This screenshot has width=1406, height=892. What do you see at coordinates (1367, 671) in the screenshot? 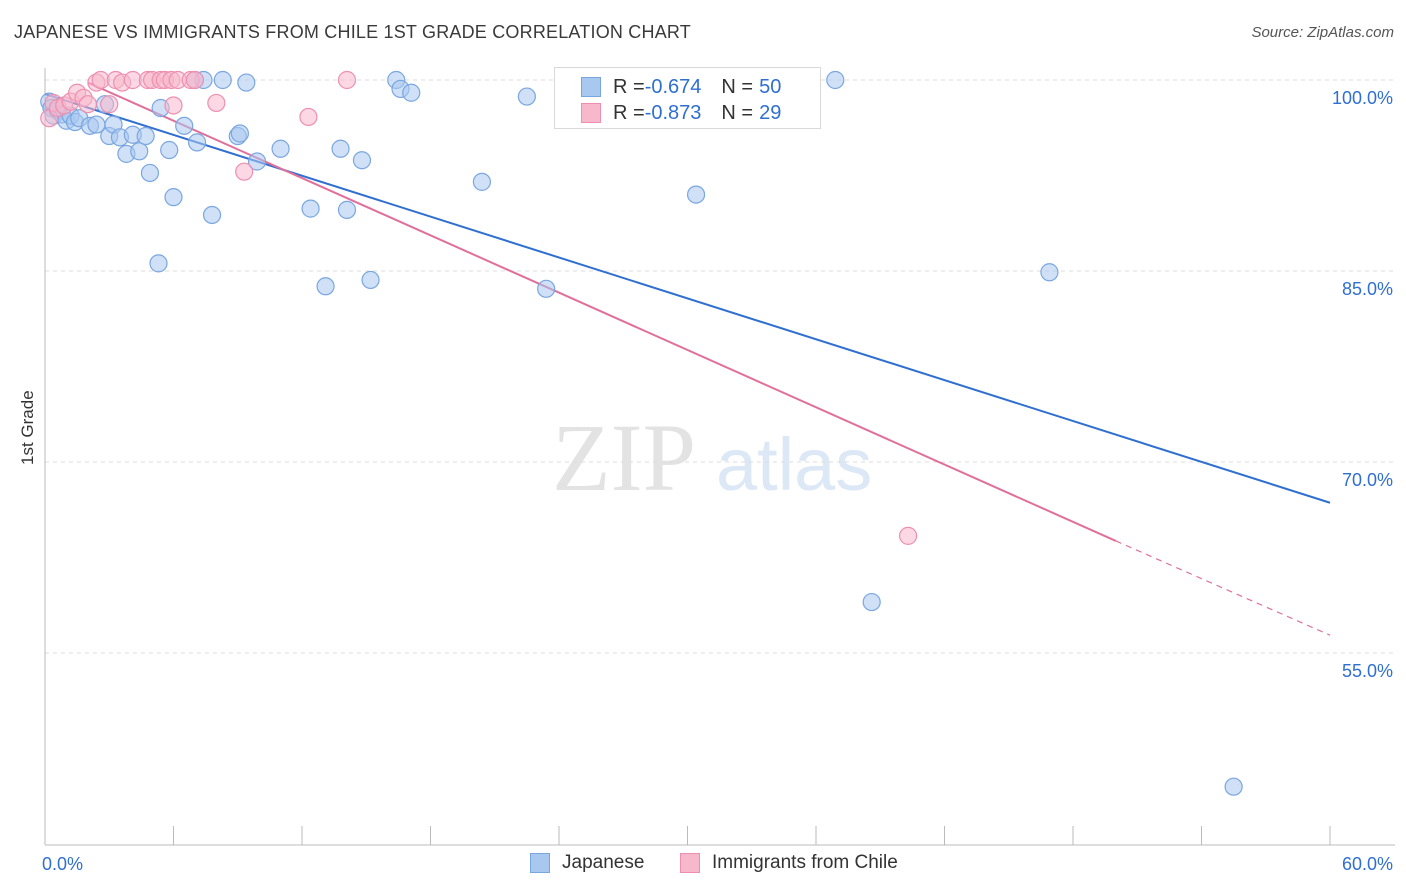
I see `y-tick-label: 55.0%` at bounding box center [1367, 671].